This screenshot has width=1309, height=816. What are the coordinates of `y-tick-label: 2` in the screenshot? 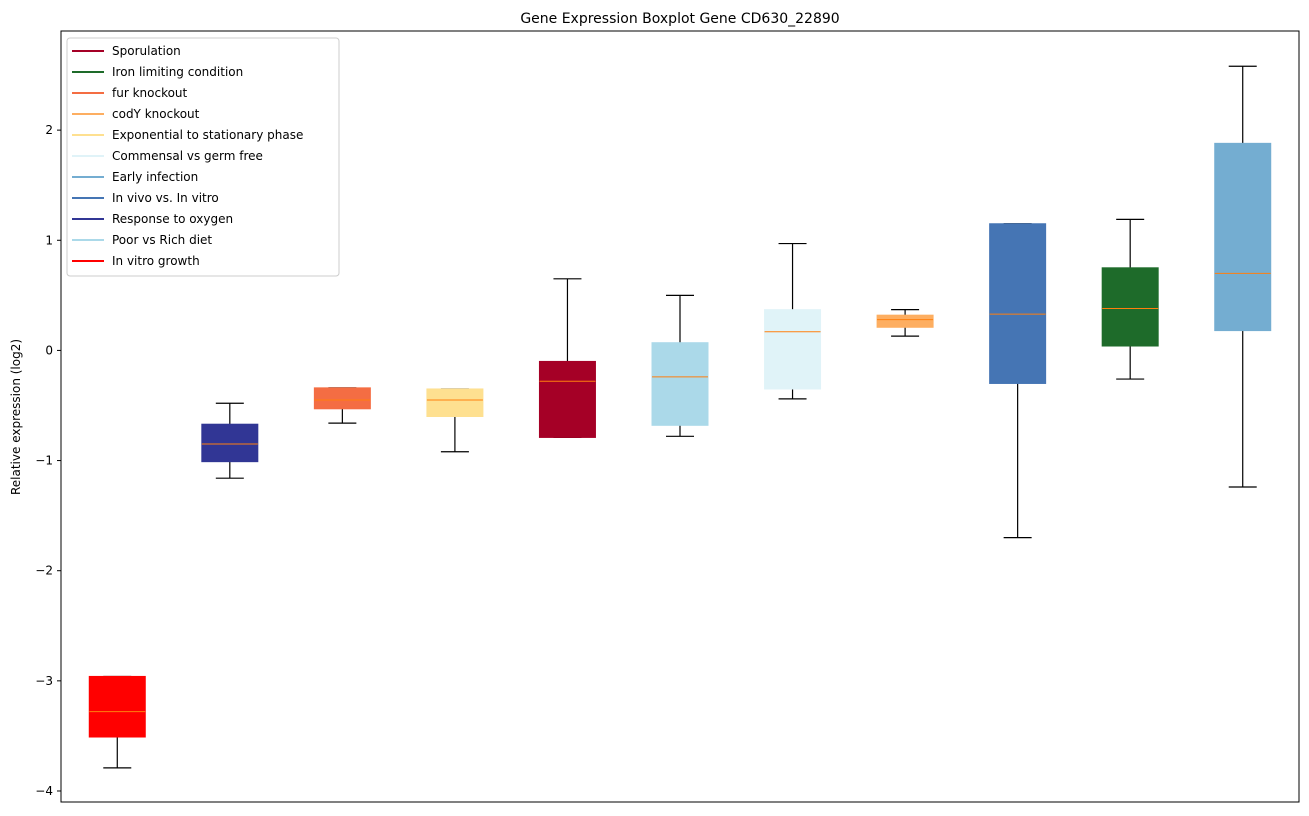 It's located at (49, 130).